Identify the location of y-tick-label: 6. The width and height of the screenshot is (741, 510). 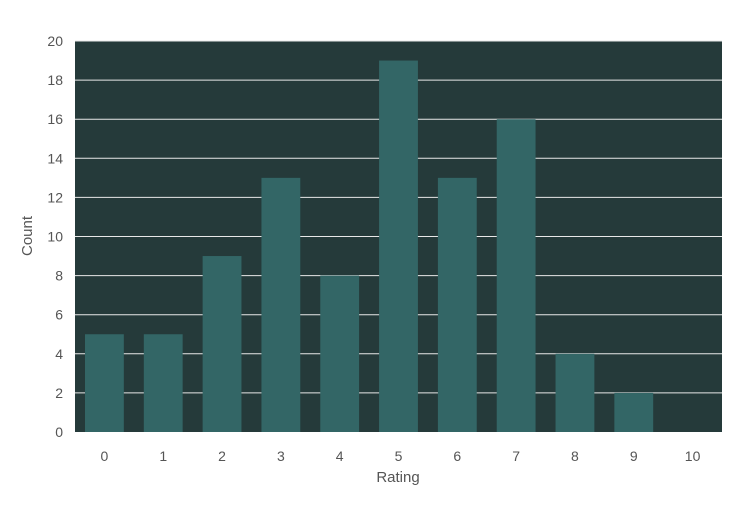
(59, 315).